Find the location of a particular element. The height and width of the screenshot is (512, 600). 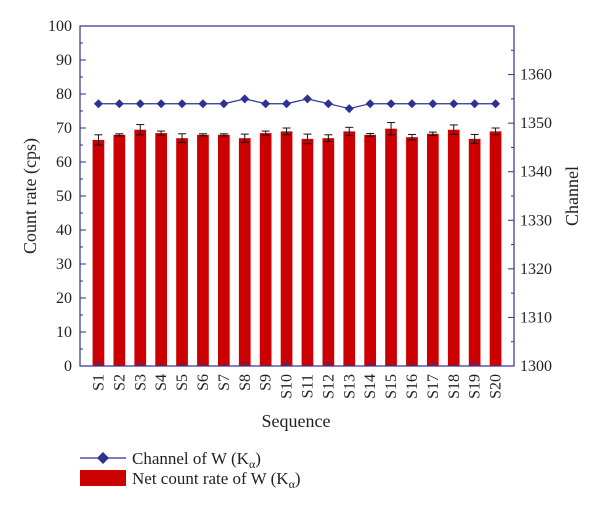

y2-tick-label: 1330 is located at coordinates (536, 220).